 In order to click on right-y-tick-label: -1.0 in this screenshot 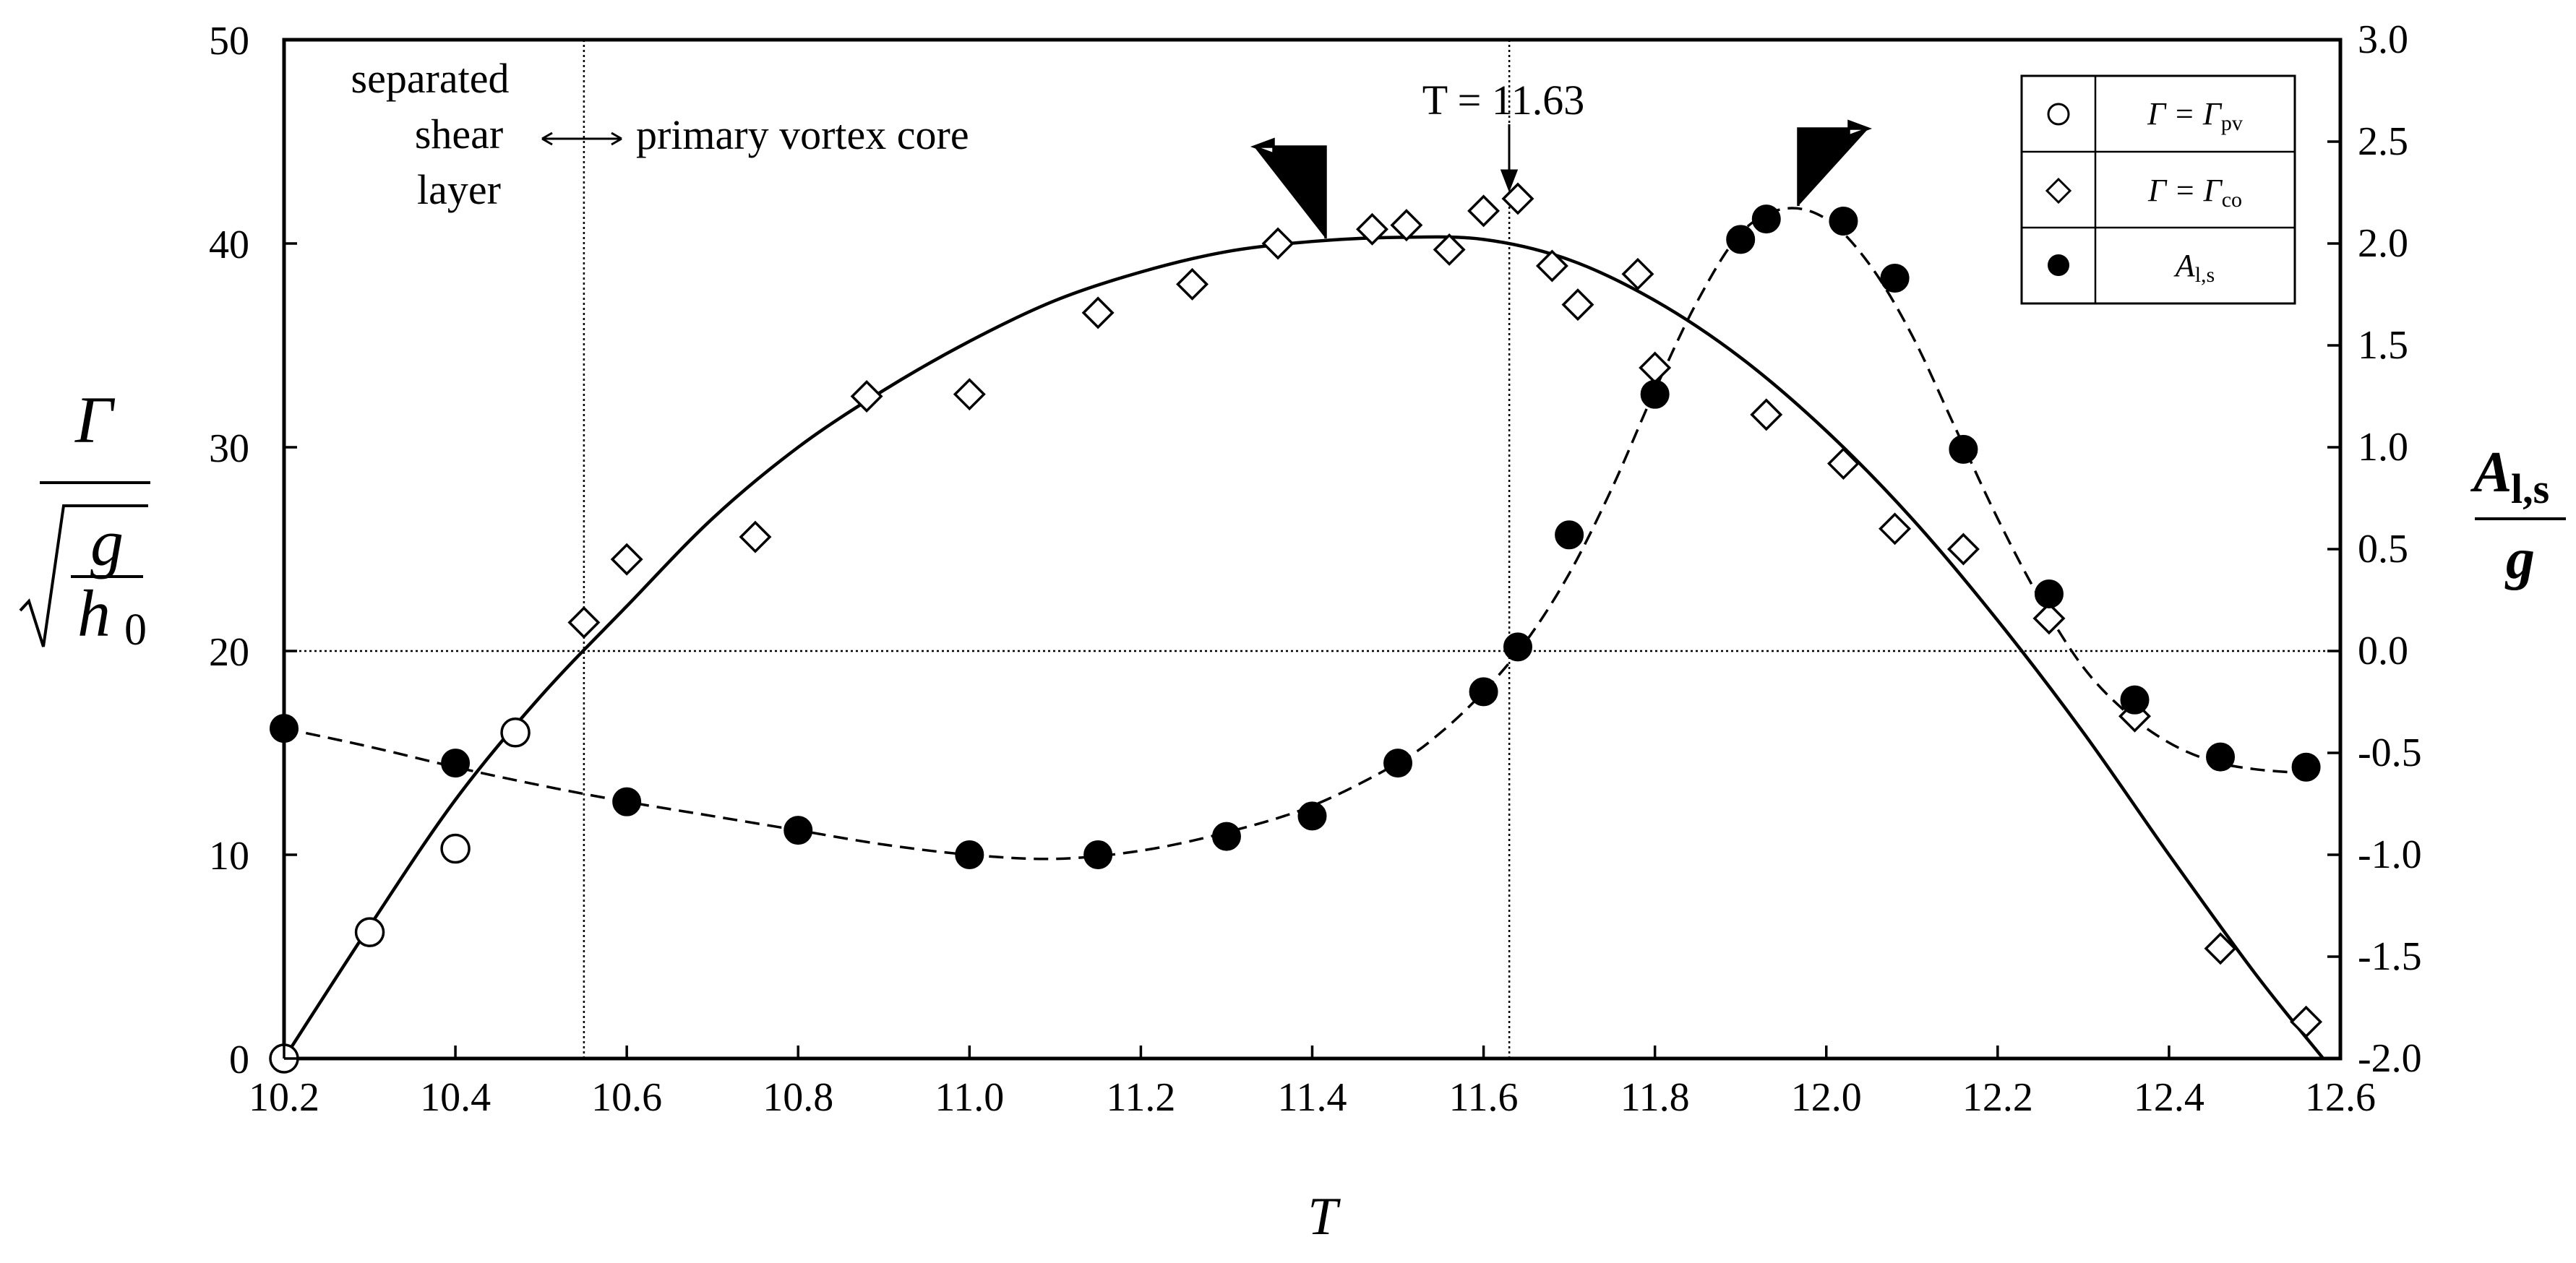, I will do `click(2390, 855)`.